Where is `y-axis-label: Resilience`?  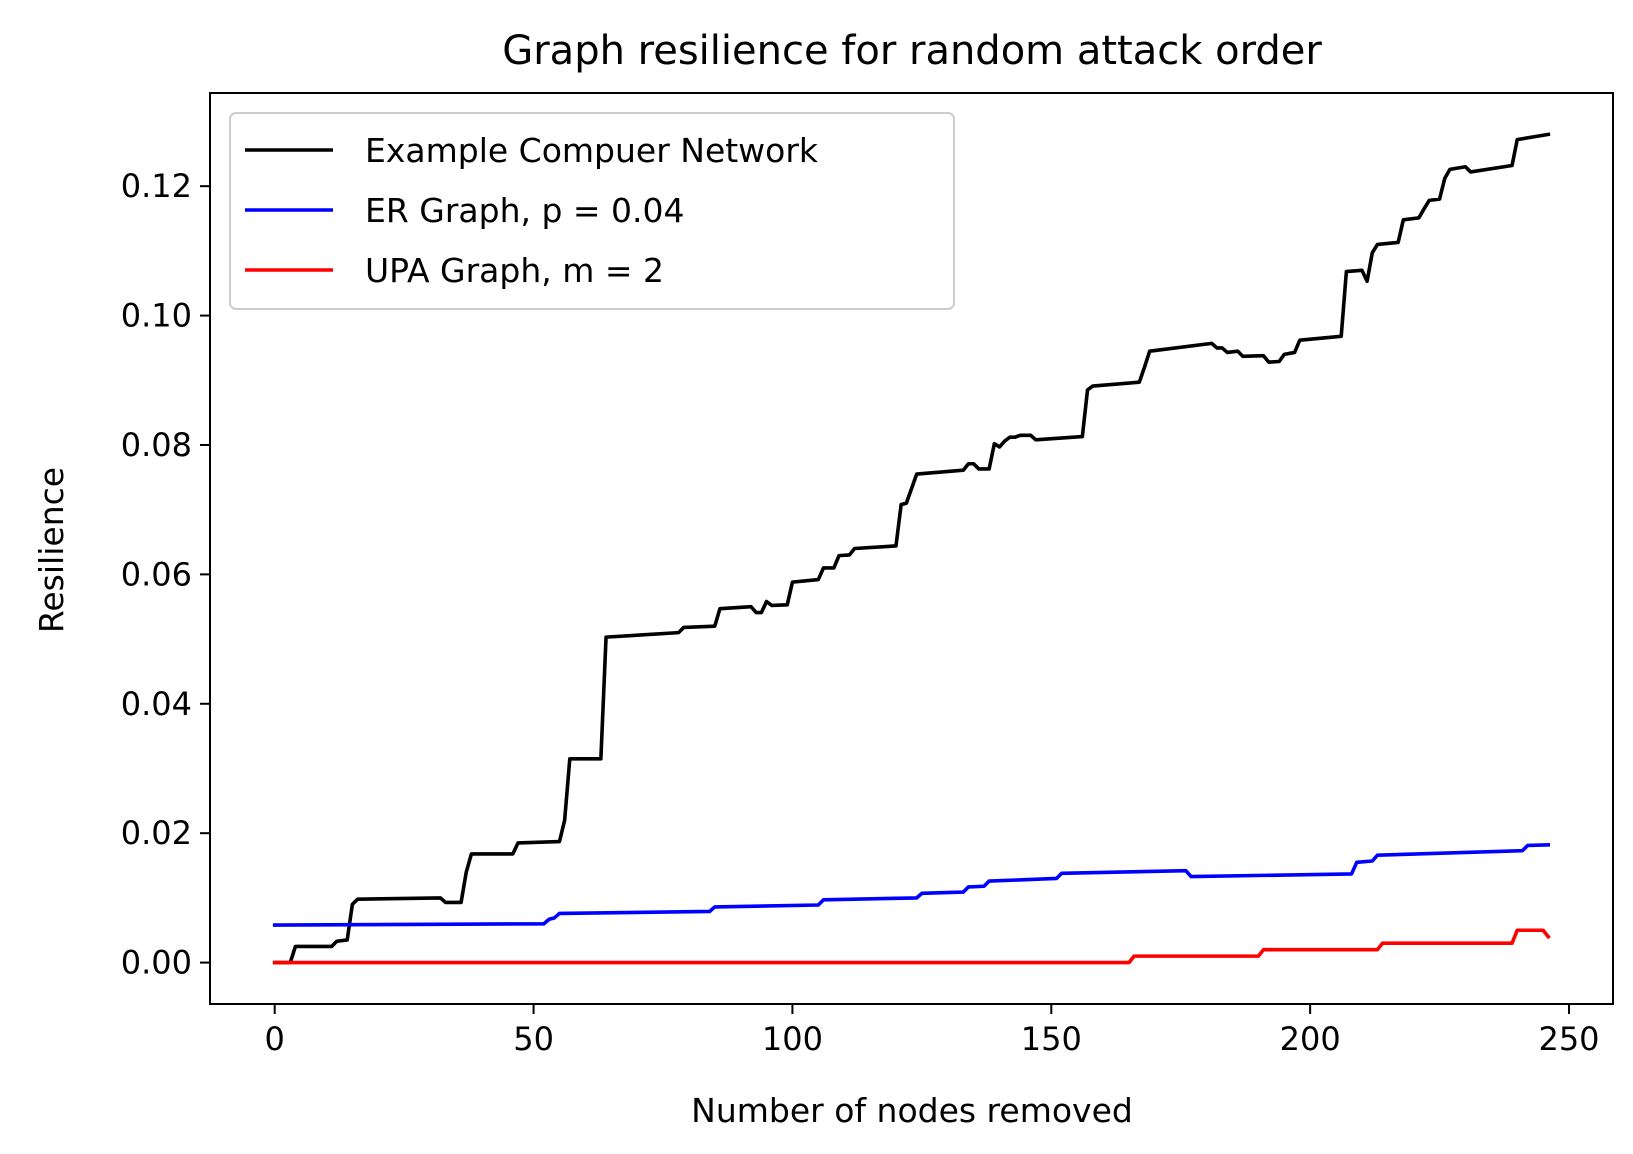
y-axis-label: Resilience is located at coordinates (51, 550).